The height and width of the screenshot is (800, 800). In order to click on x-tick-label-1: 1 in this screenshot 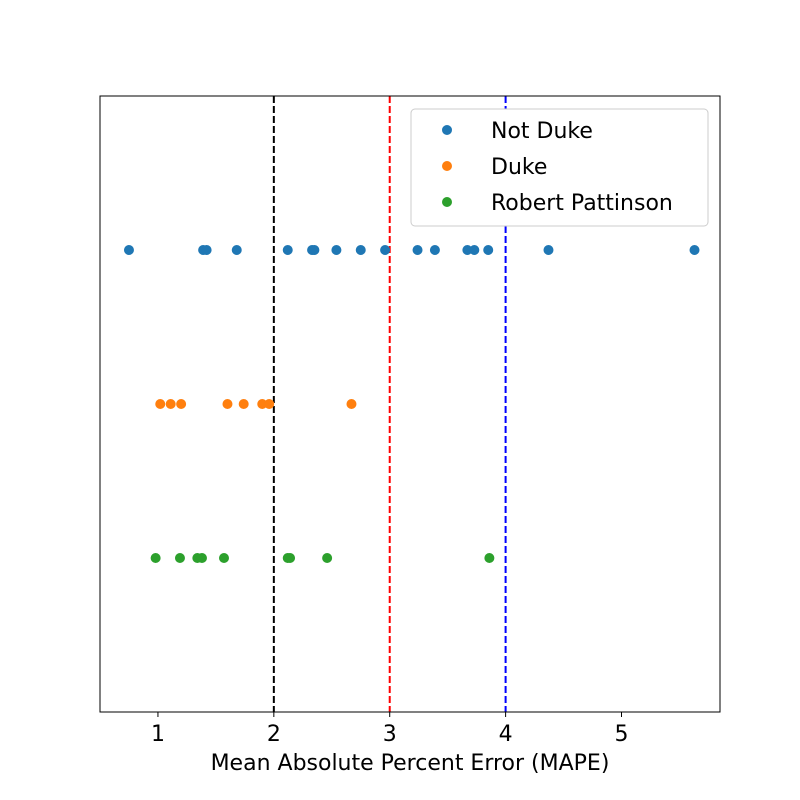, I will do `click(158, 734)`.